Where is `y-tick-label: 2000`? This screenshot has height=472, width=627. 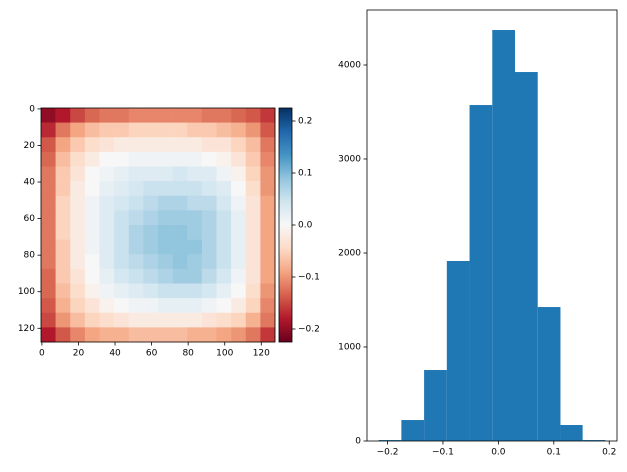
y-tick-label: 2000 is located at coordinates (349, 253).